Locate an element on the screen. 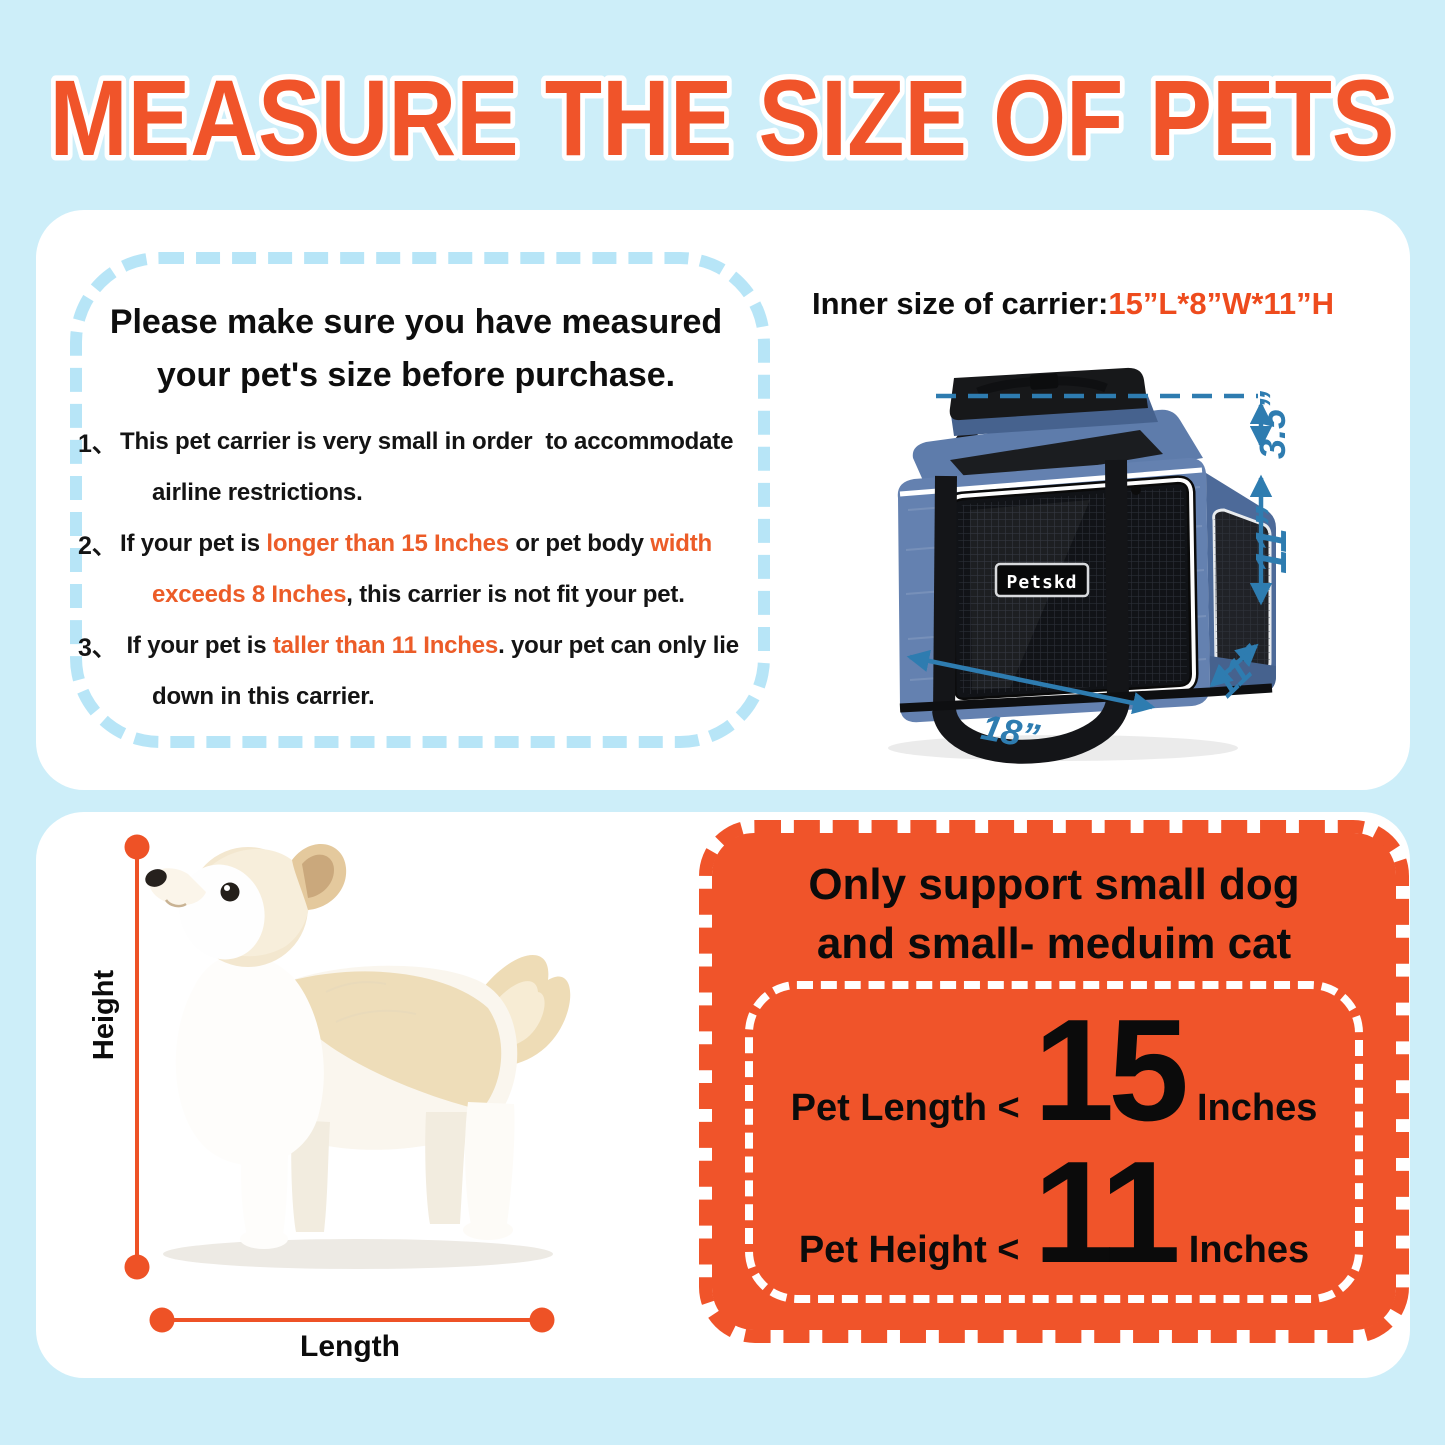 Image resolution: width=1445 pixels, height=1445 pixels. support-heading-line2: and small- meduim cat is located at coordinates (1054, 943).